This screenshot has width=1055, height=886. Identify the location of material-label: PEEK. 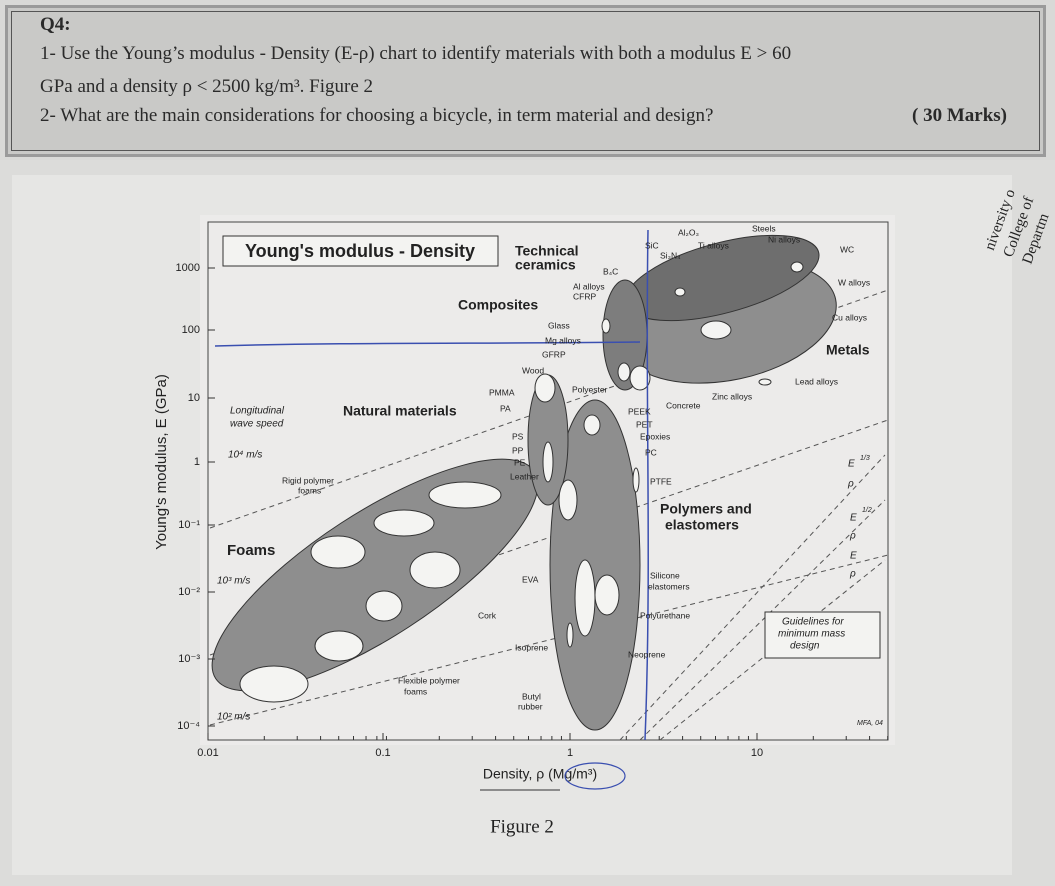
(639, 411).